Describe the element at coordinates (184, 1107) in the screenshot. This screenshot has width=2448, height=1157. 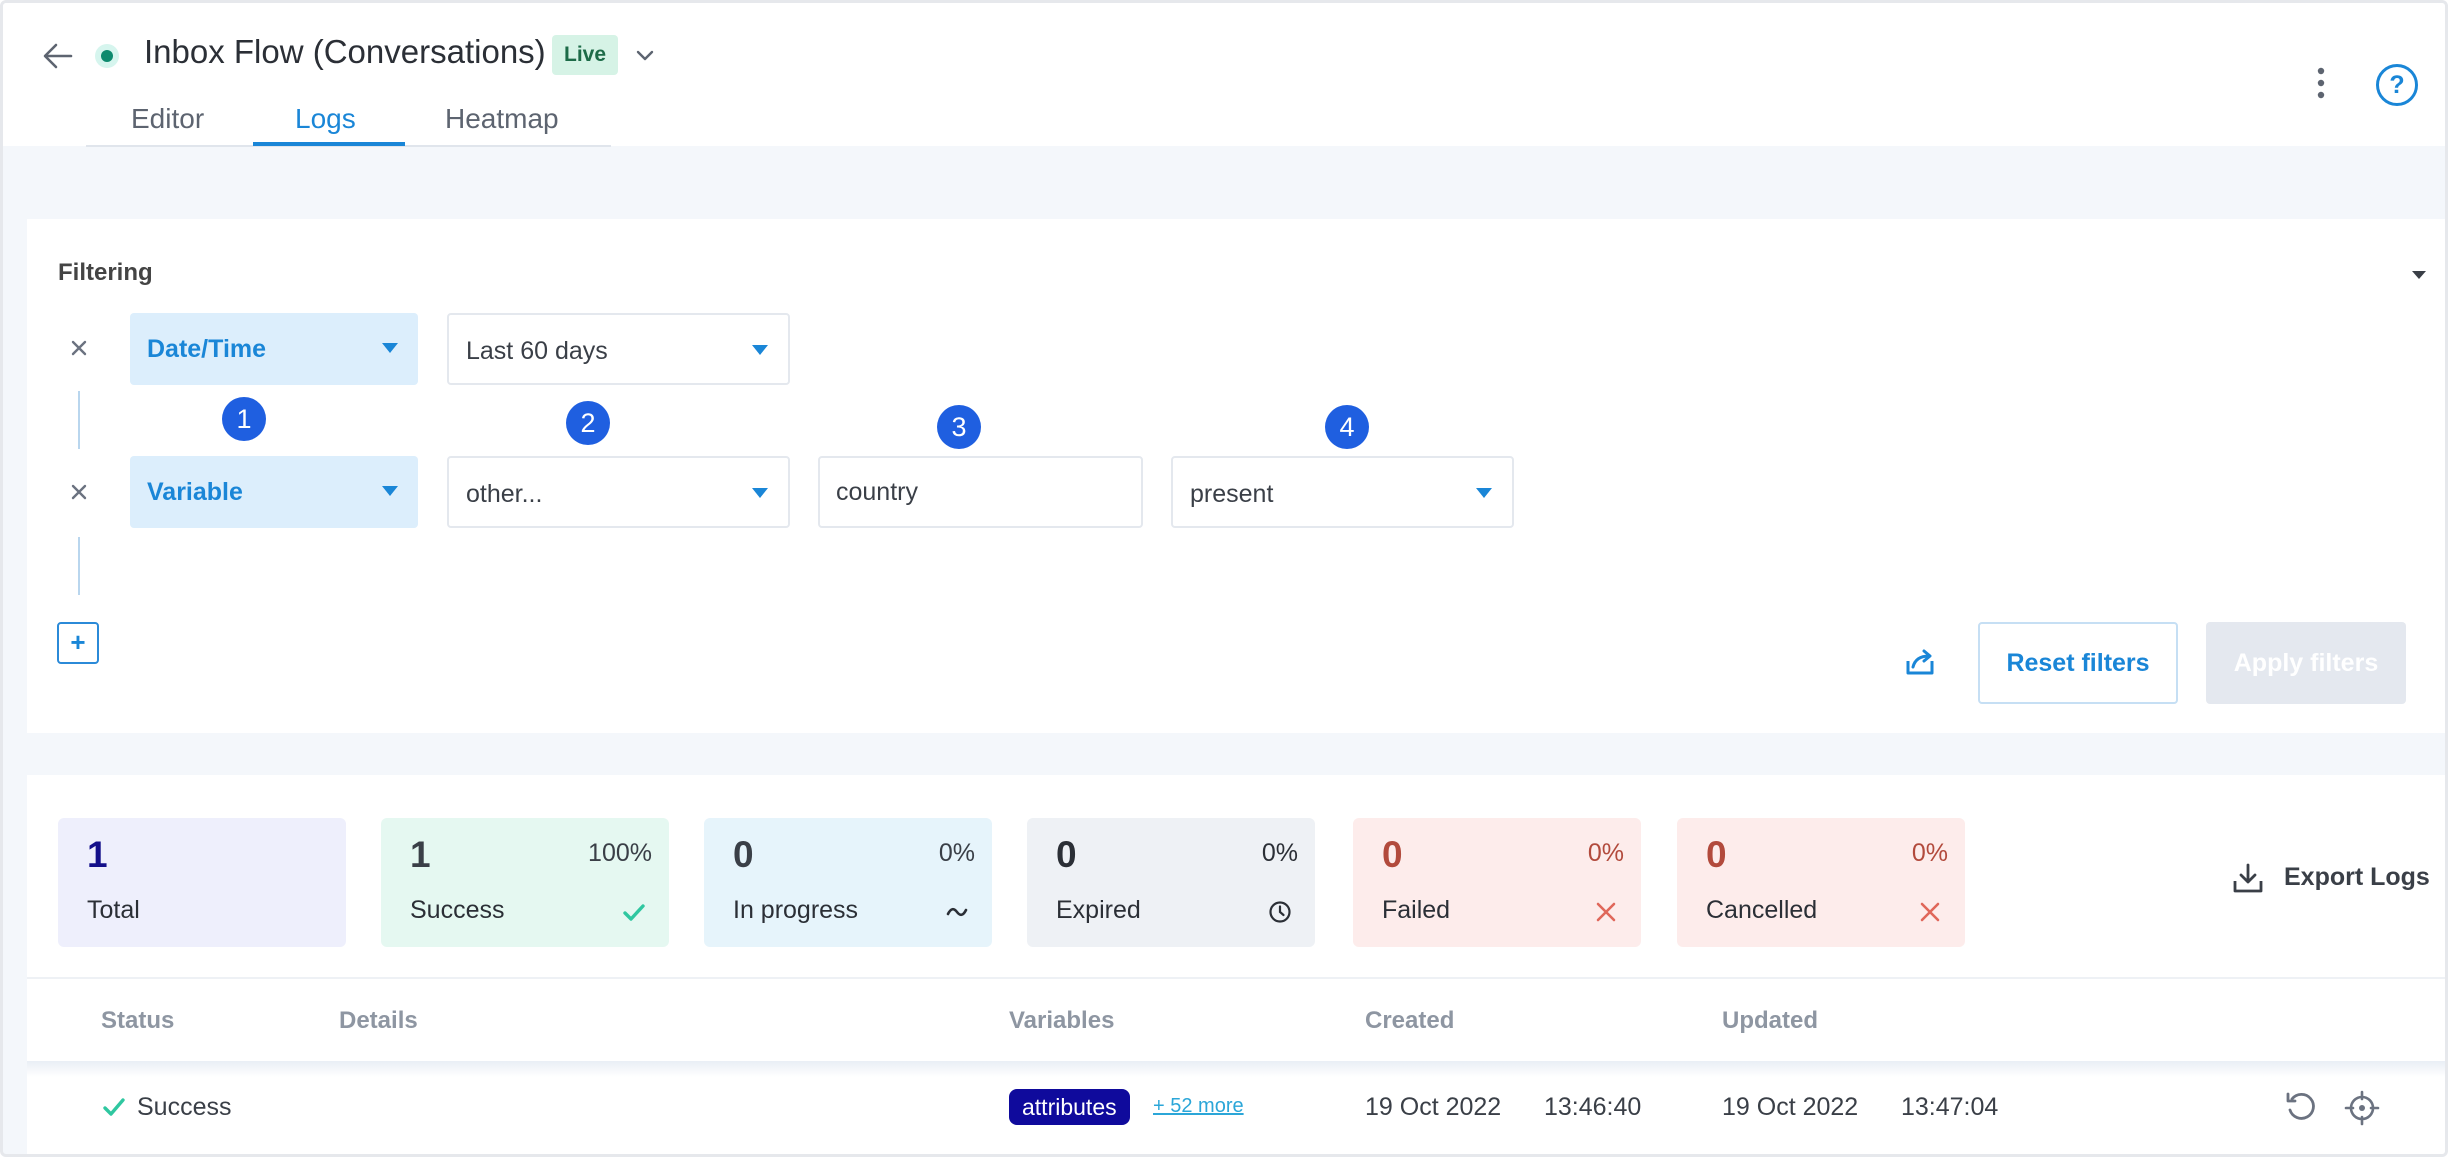
I see `row-status: Success` at that location.